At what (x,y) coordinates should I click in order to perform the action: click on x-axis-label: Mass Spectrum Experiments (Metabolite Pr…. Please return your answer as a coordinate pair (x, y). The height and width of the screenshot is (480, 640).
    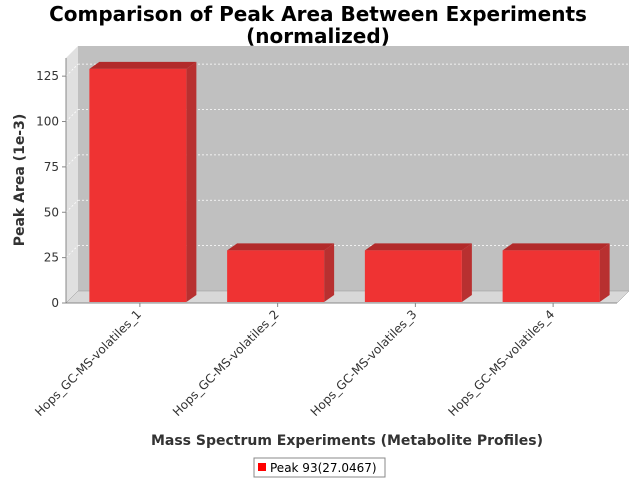
    Looking at the image, I should click on (347, 441).